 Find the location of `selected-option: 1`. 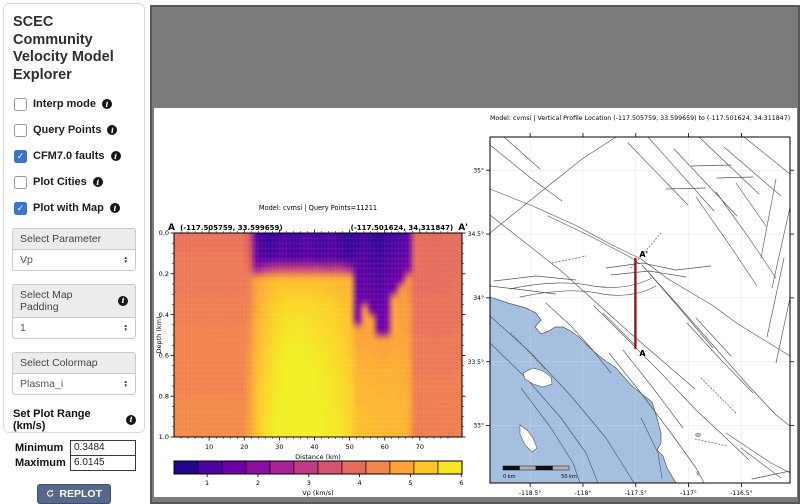

selected-option: 1 is located at coordinates (23, 327).